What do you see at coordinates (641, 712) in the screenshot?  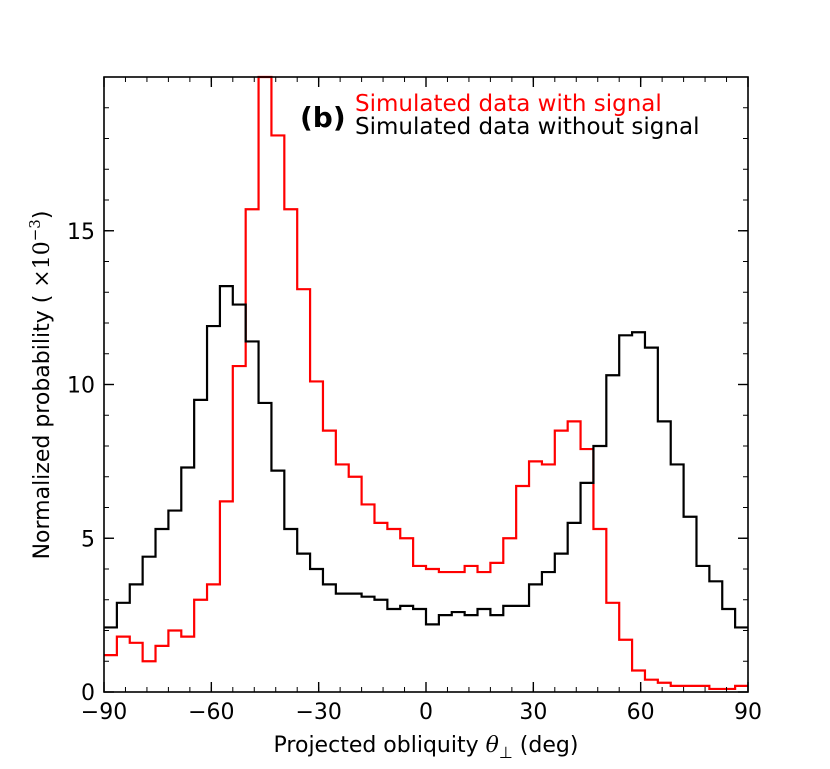 I see `x-tick-label: 60` at bounding box center [641, 712].